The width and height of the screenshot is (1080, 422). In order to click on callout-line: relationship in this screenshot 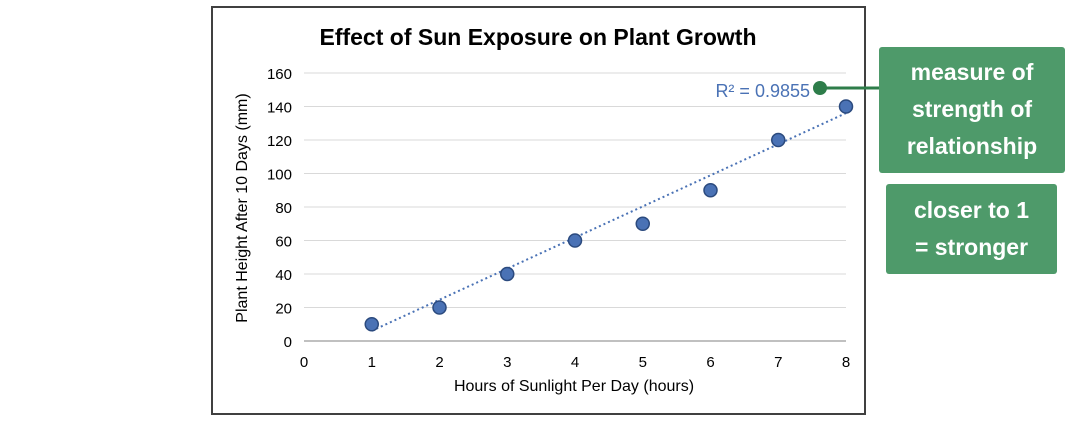, I will do `click(972, 146)`.